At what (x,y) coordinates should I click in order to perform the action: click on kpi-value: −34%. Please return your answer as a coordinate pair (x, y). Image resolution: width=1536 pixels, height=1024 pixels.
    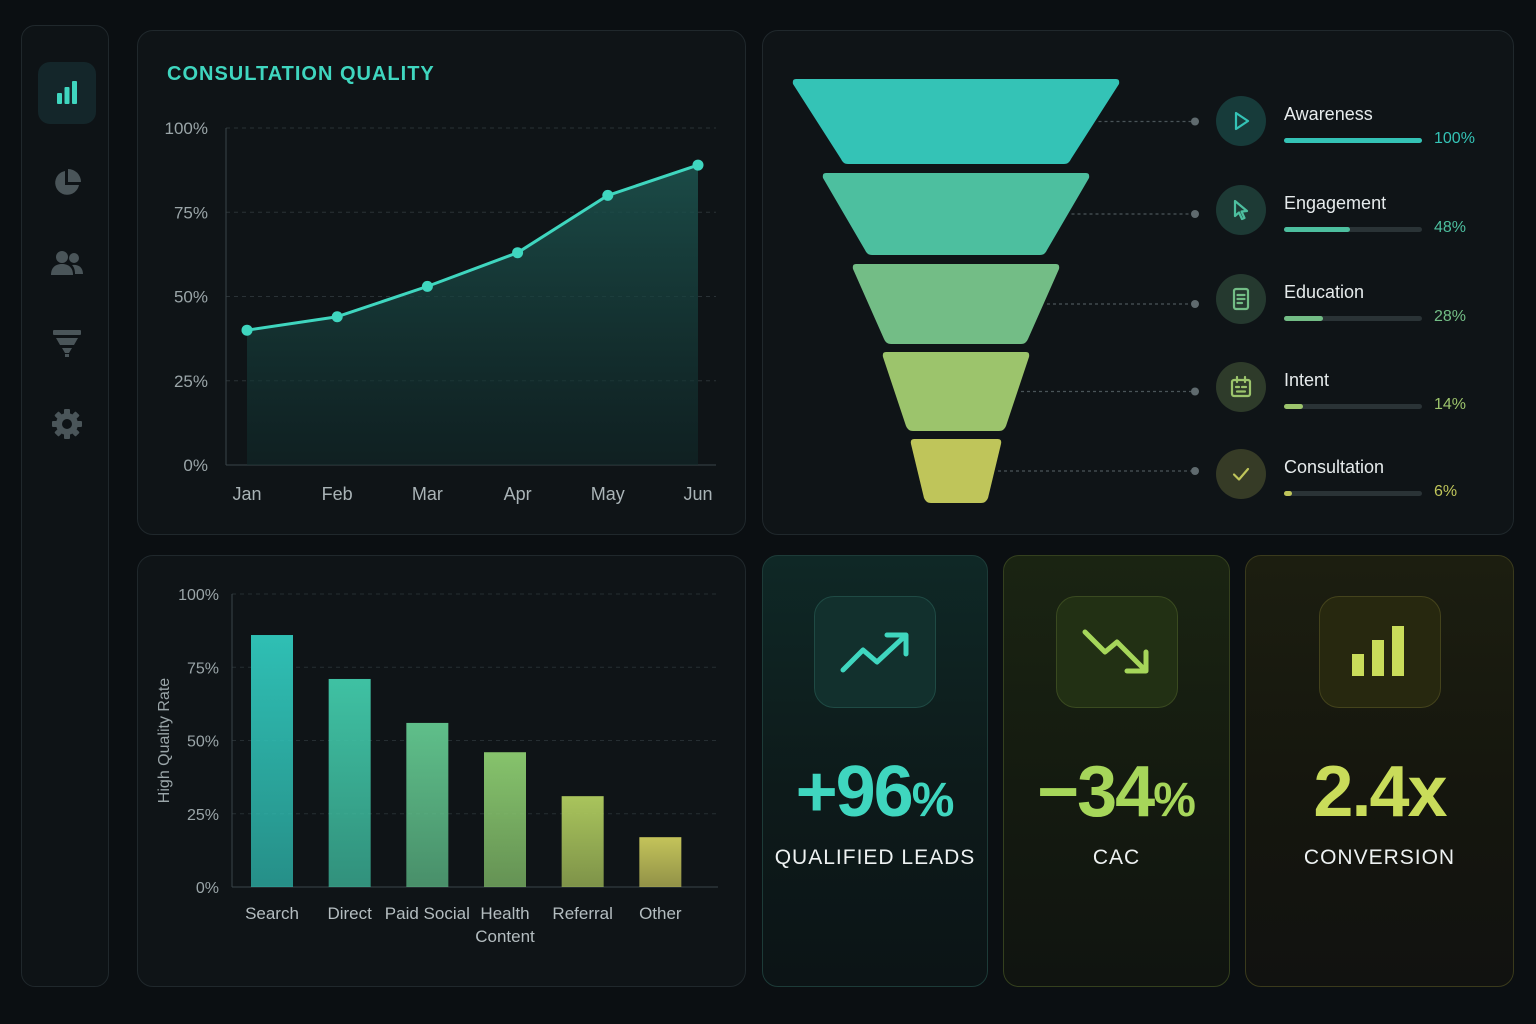
    Looking at the image, I should click on (1116, 792).